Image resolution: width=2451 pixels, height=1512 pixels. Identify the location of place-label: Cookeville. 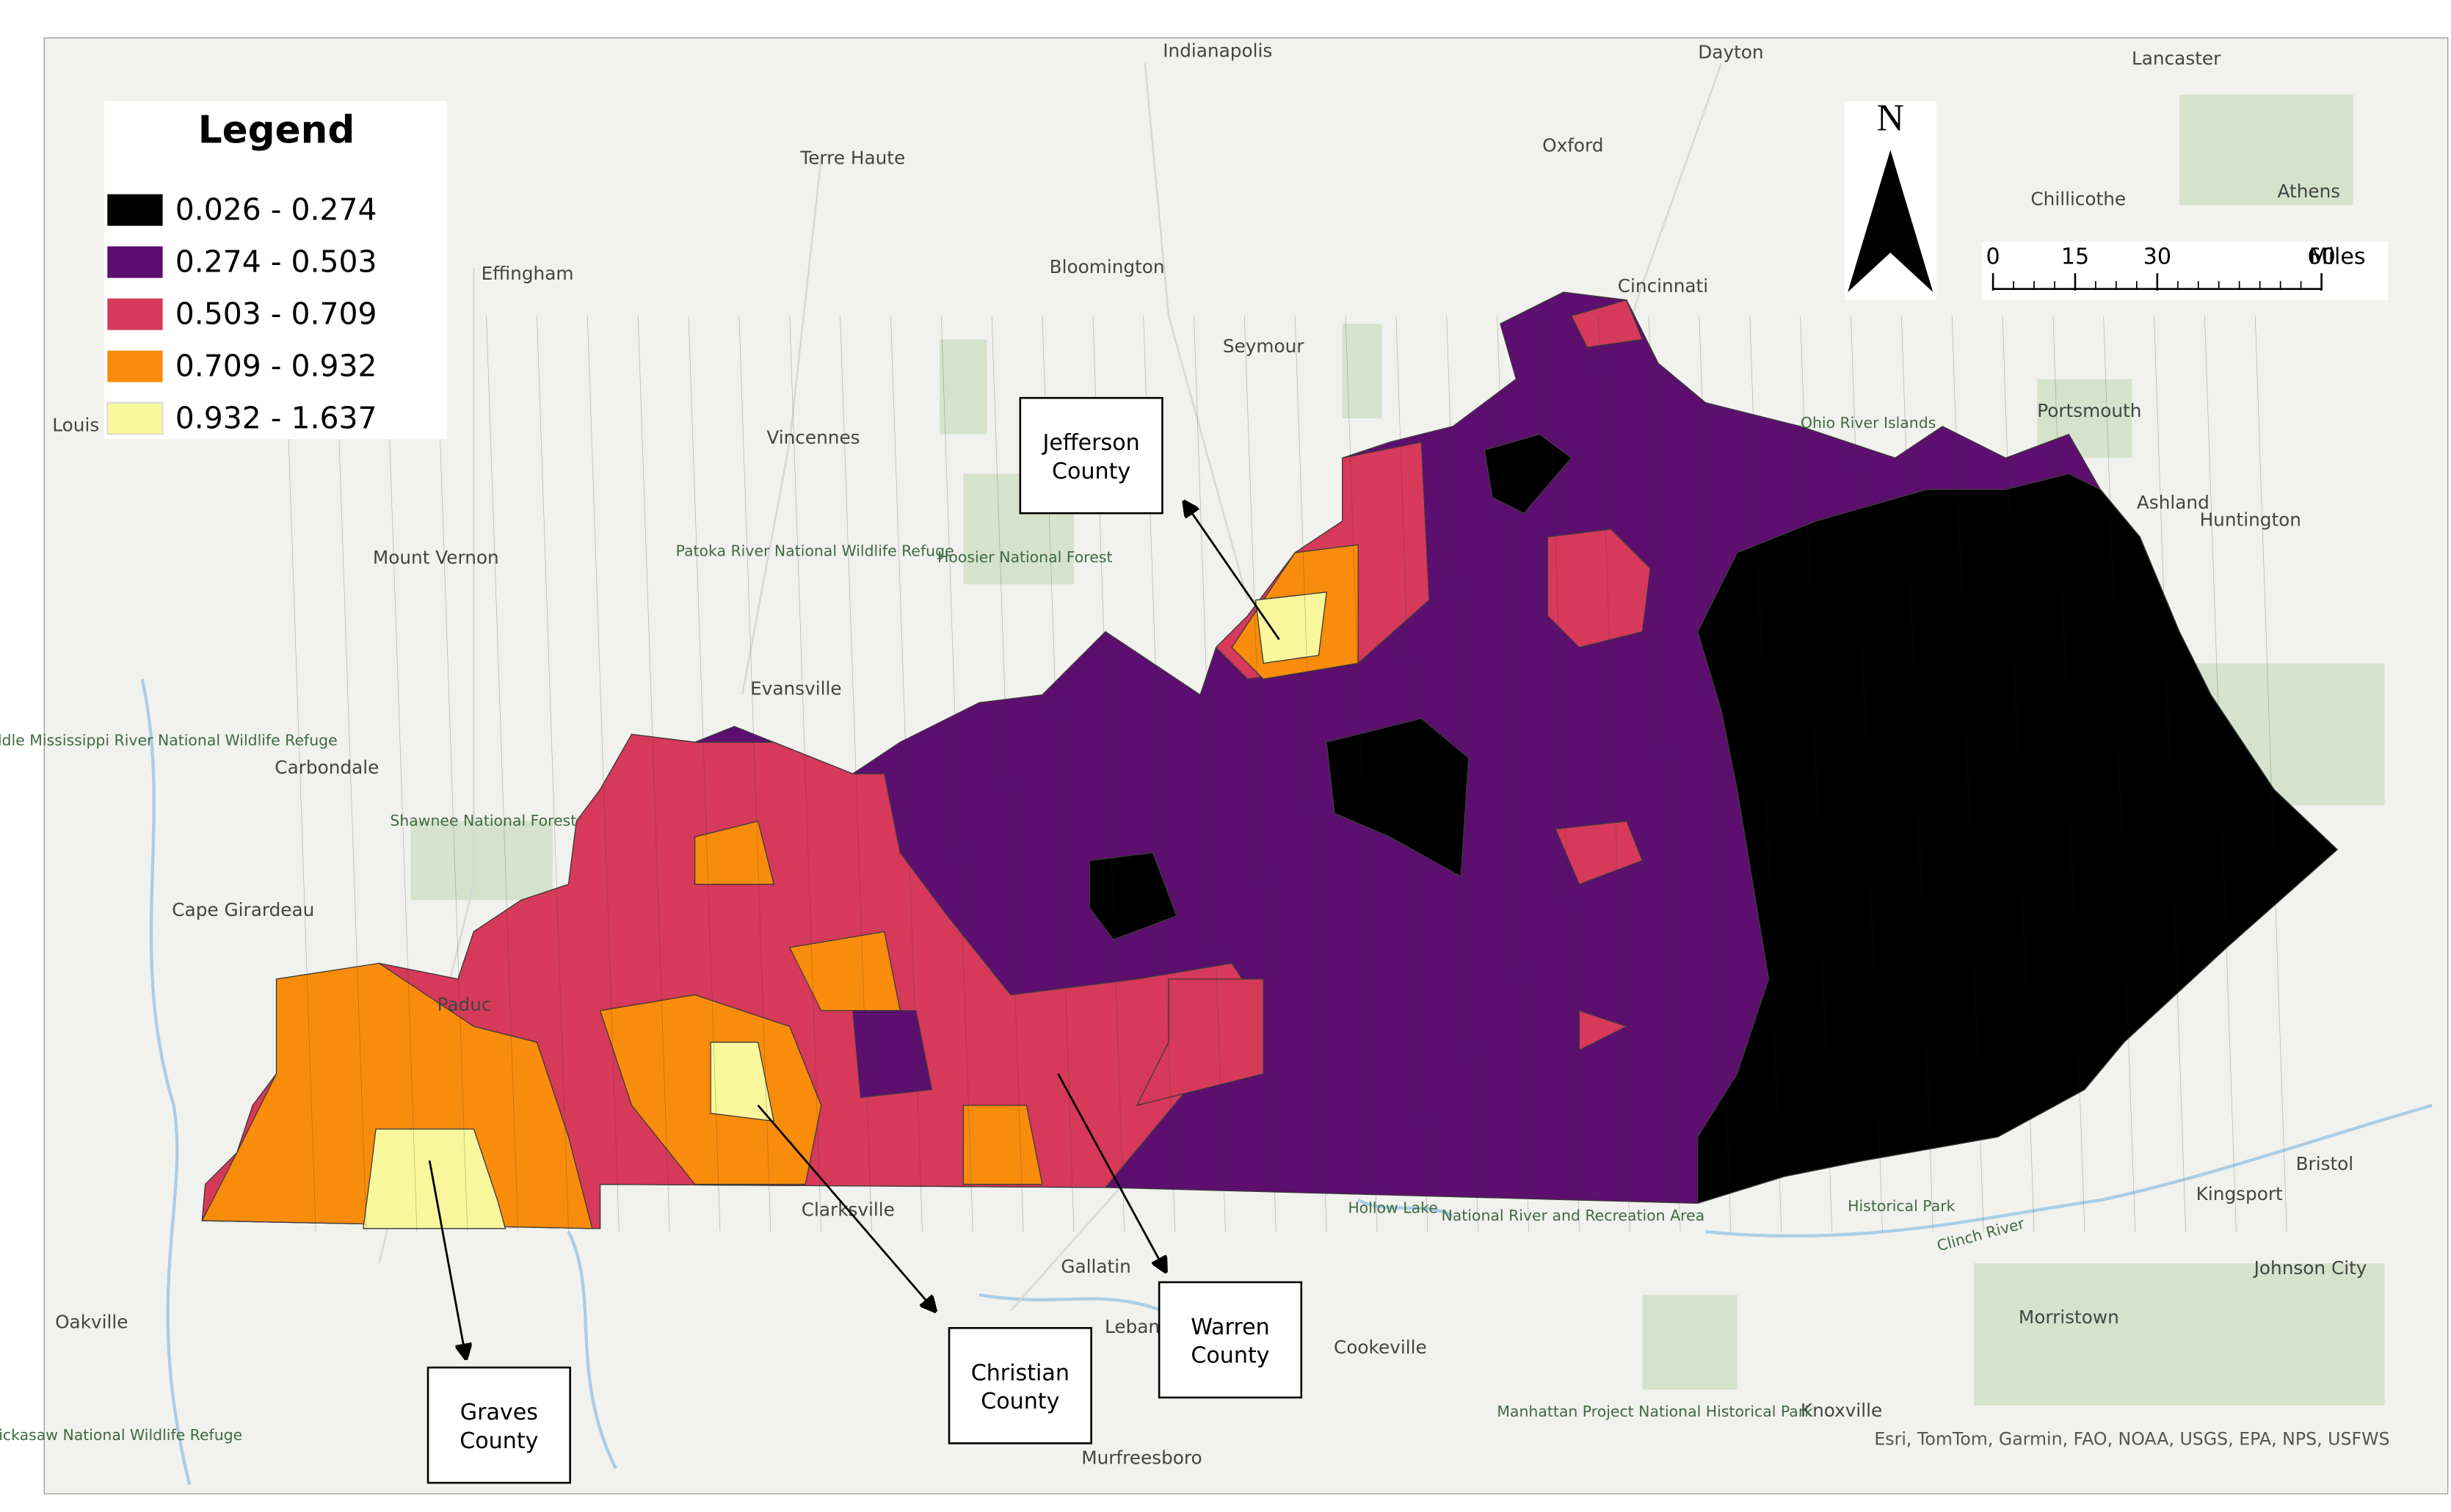
(1380, 1347).